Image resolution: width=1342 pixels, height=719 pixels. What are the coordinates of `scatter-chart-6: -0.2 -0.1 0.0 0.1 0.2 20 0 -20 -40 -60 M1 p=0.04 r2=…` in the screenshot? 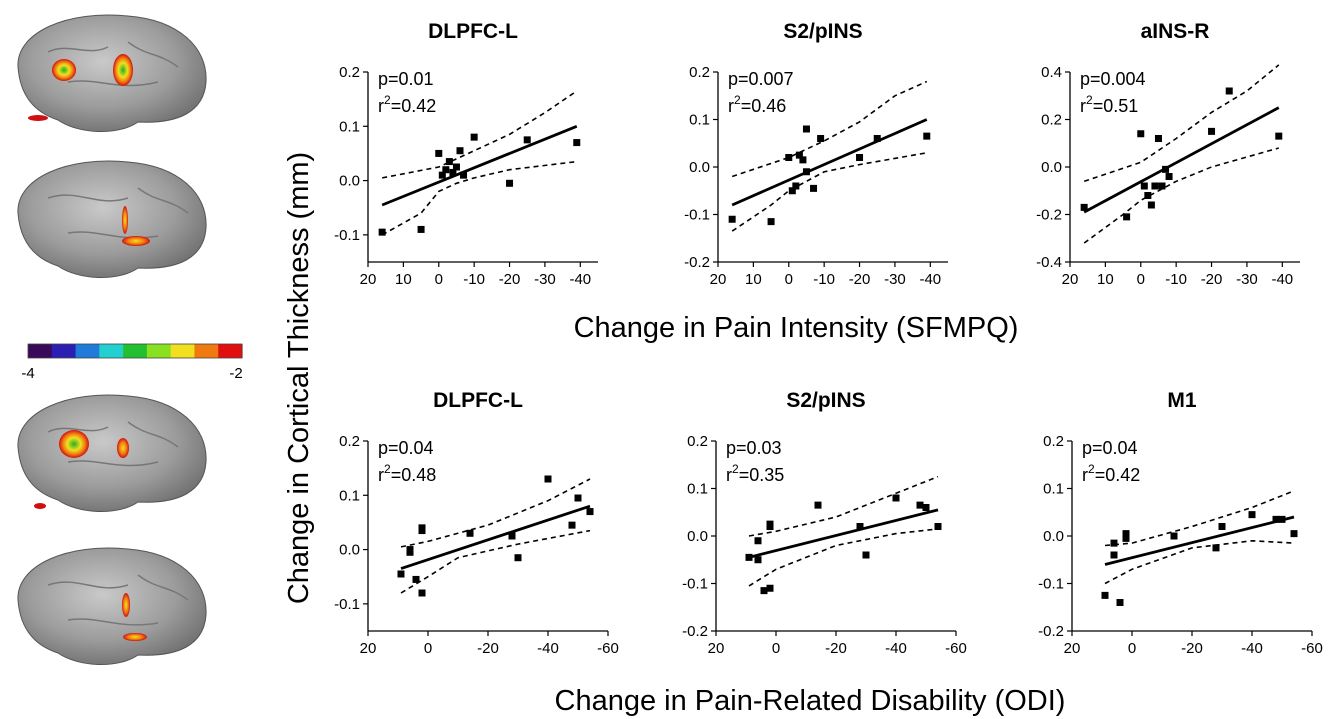 It's located at (1180, 523).